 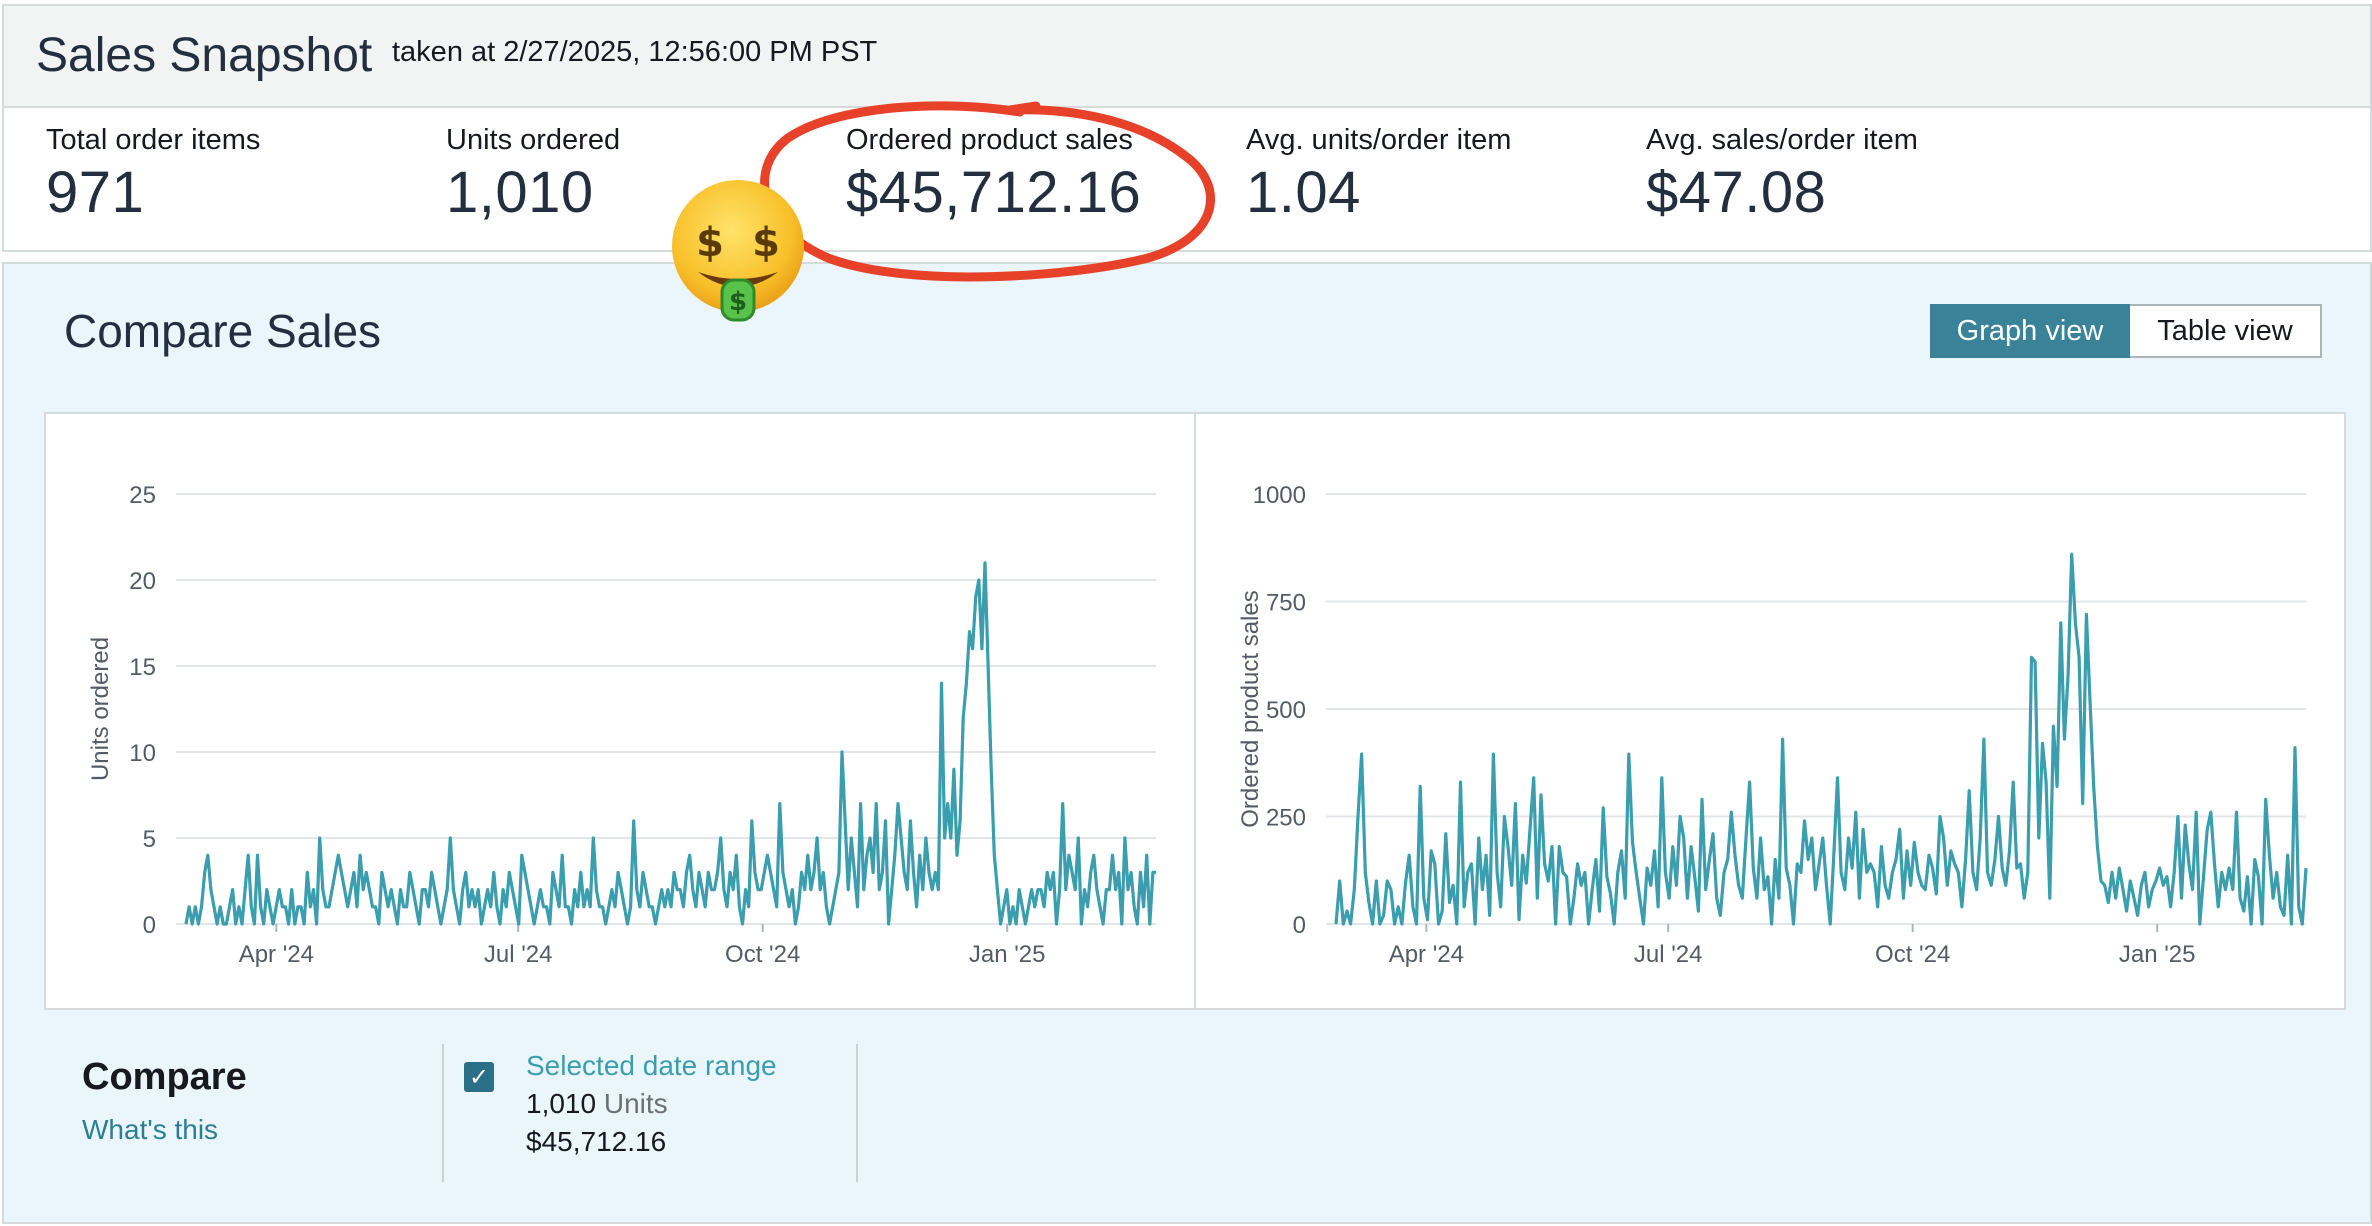 What do you see at coordinates (204, 55) in the screenshot?
I see `page-title: Sales Snapshot` at bounding box center [204, 55].